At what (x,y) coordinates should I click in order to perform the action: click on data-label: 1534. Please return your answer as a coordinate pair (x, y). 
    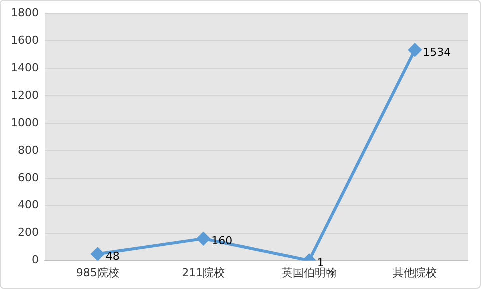
    Looking at the image, I should click on (437, 52).